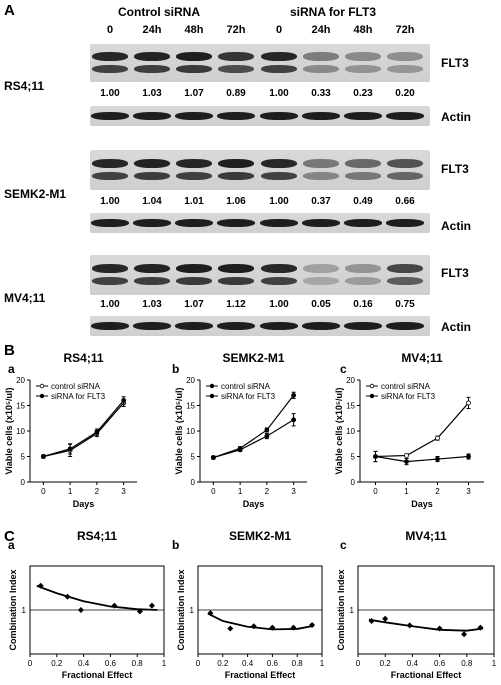 This screenshot has height=685, width=501. What do you see at coordinates (405, 201) in the screenshot?
I see `ratio-value: 0.66` at bounding box center [405, 201].